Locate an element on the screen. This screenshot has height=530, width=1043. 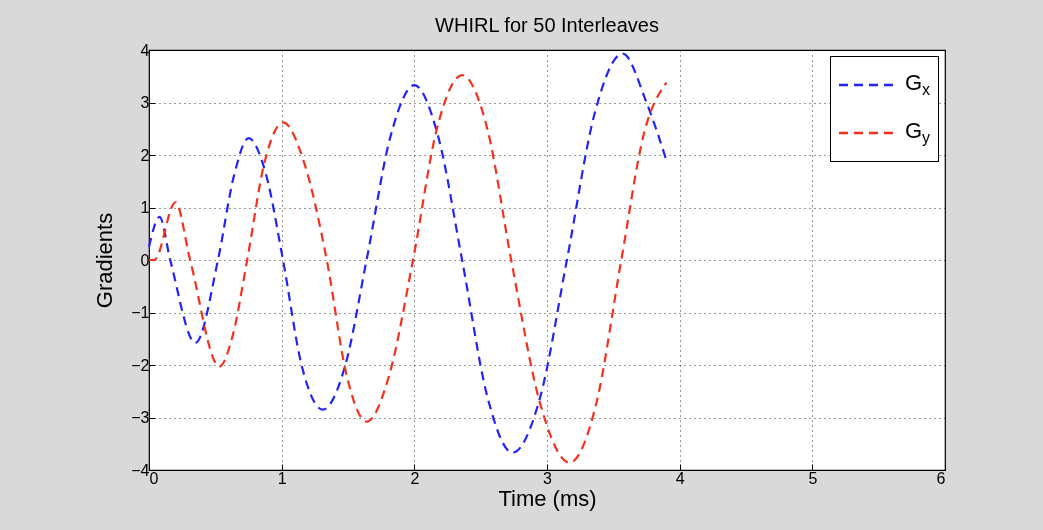
legend-label: G$_{y}$ is located at coordinates (917, 133).